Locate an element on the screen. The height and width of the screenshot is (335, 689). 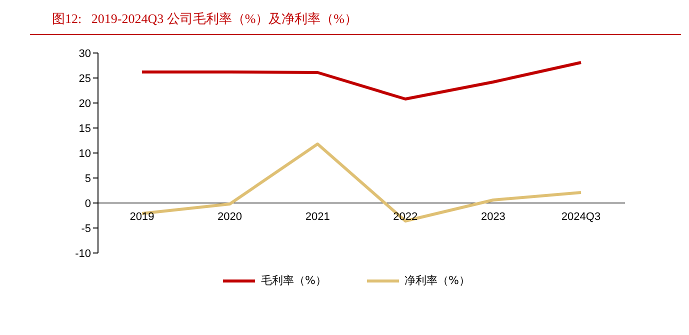
legend-label: 净利率（%） is located at coordinates (437, 280).